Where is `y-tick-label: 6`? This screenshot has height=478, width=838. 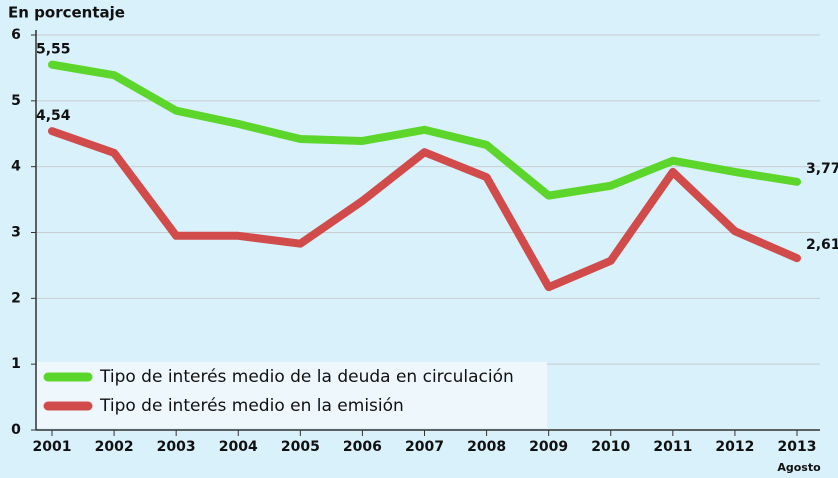
y-tick-label: 6 is located at coordinates (16, 35).